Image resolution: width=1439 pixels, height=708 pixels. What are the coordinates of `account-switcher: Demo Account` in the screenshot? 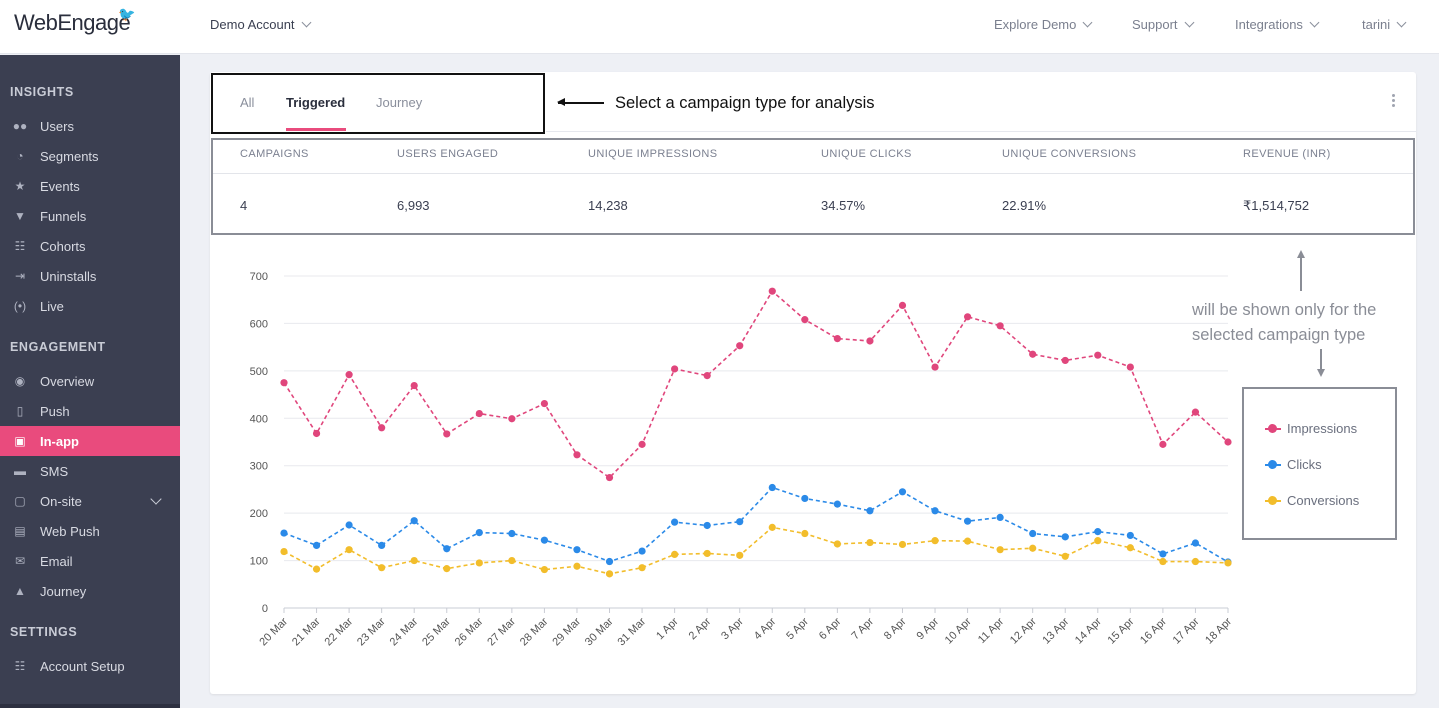 It's located at (260, 24).